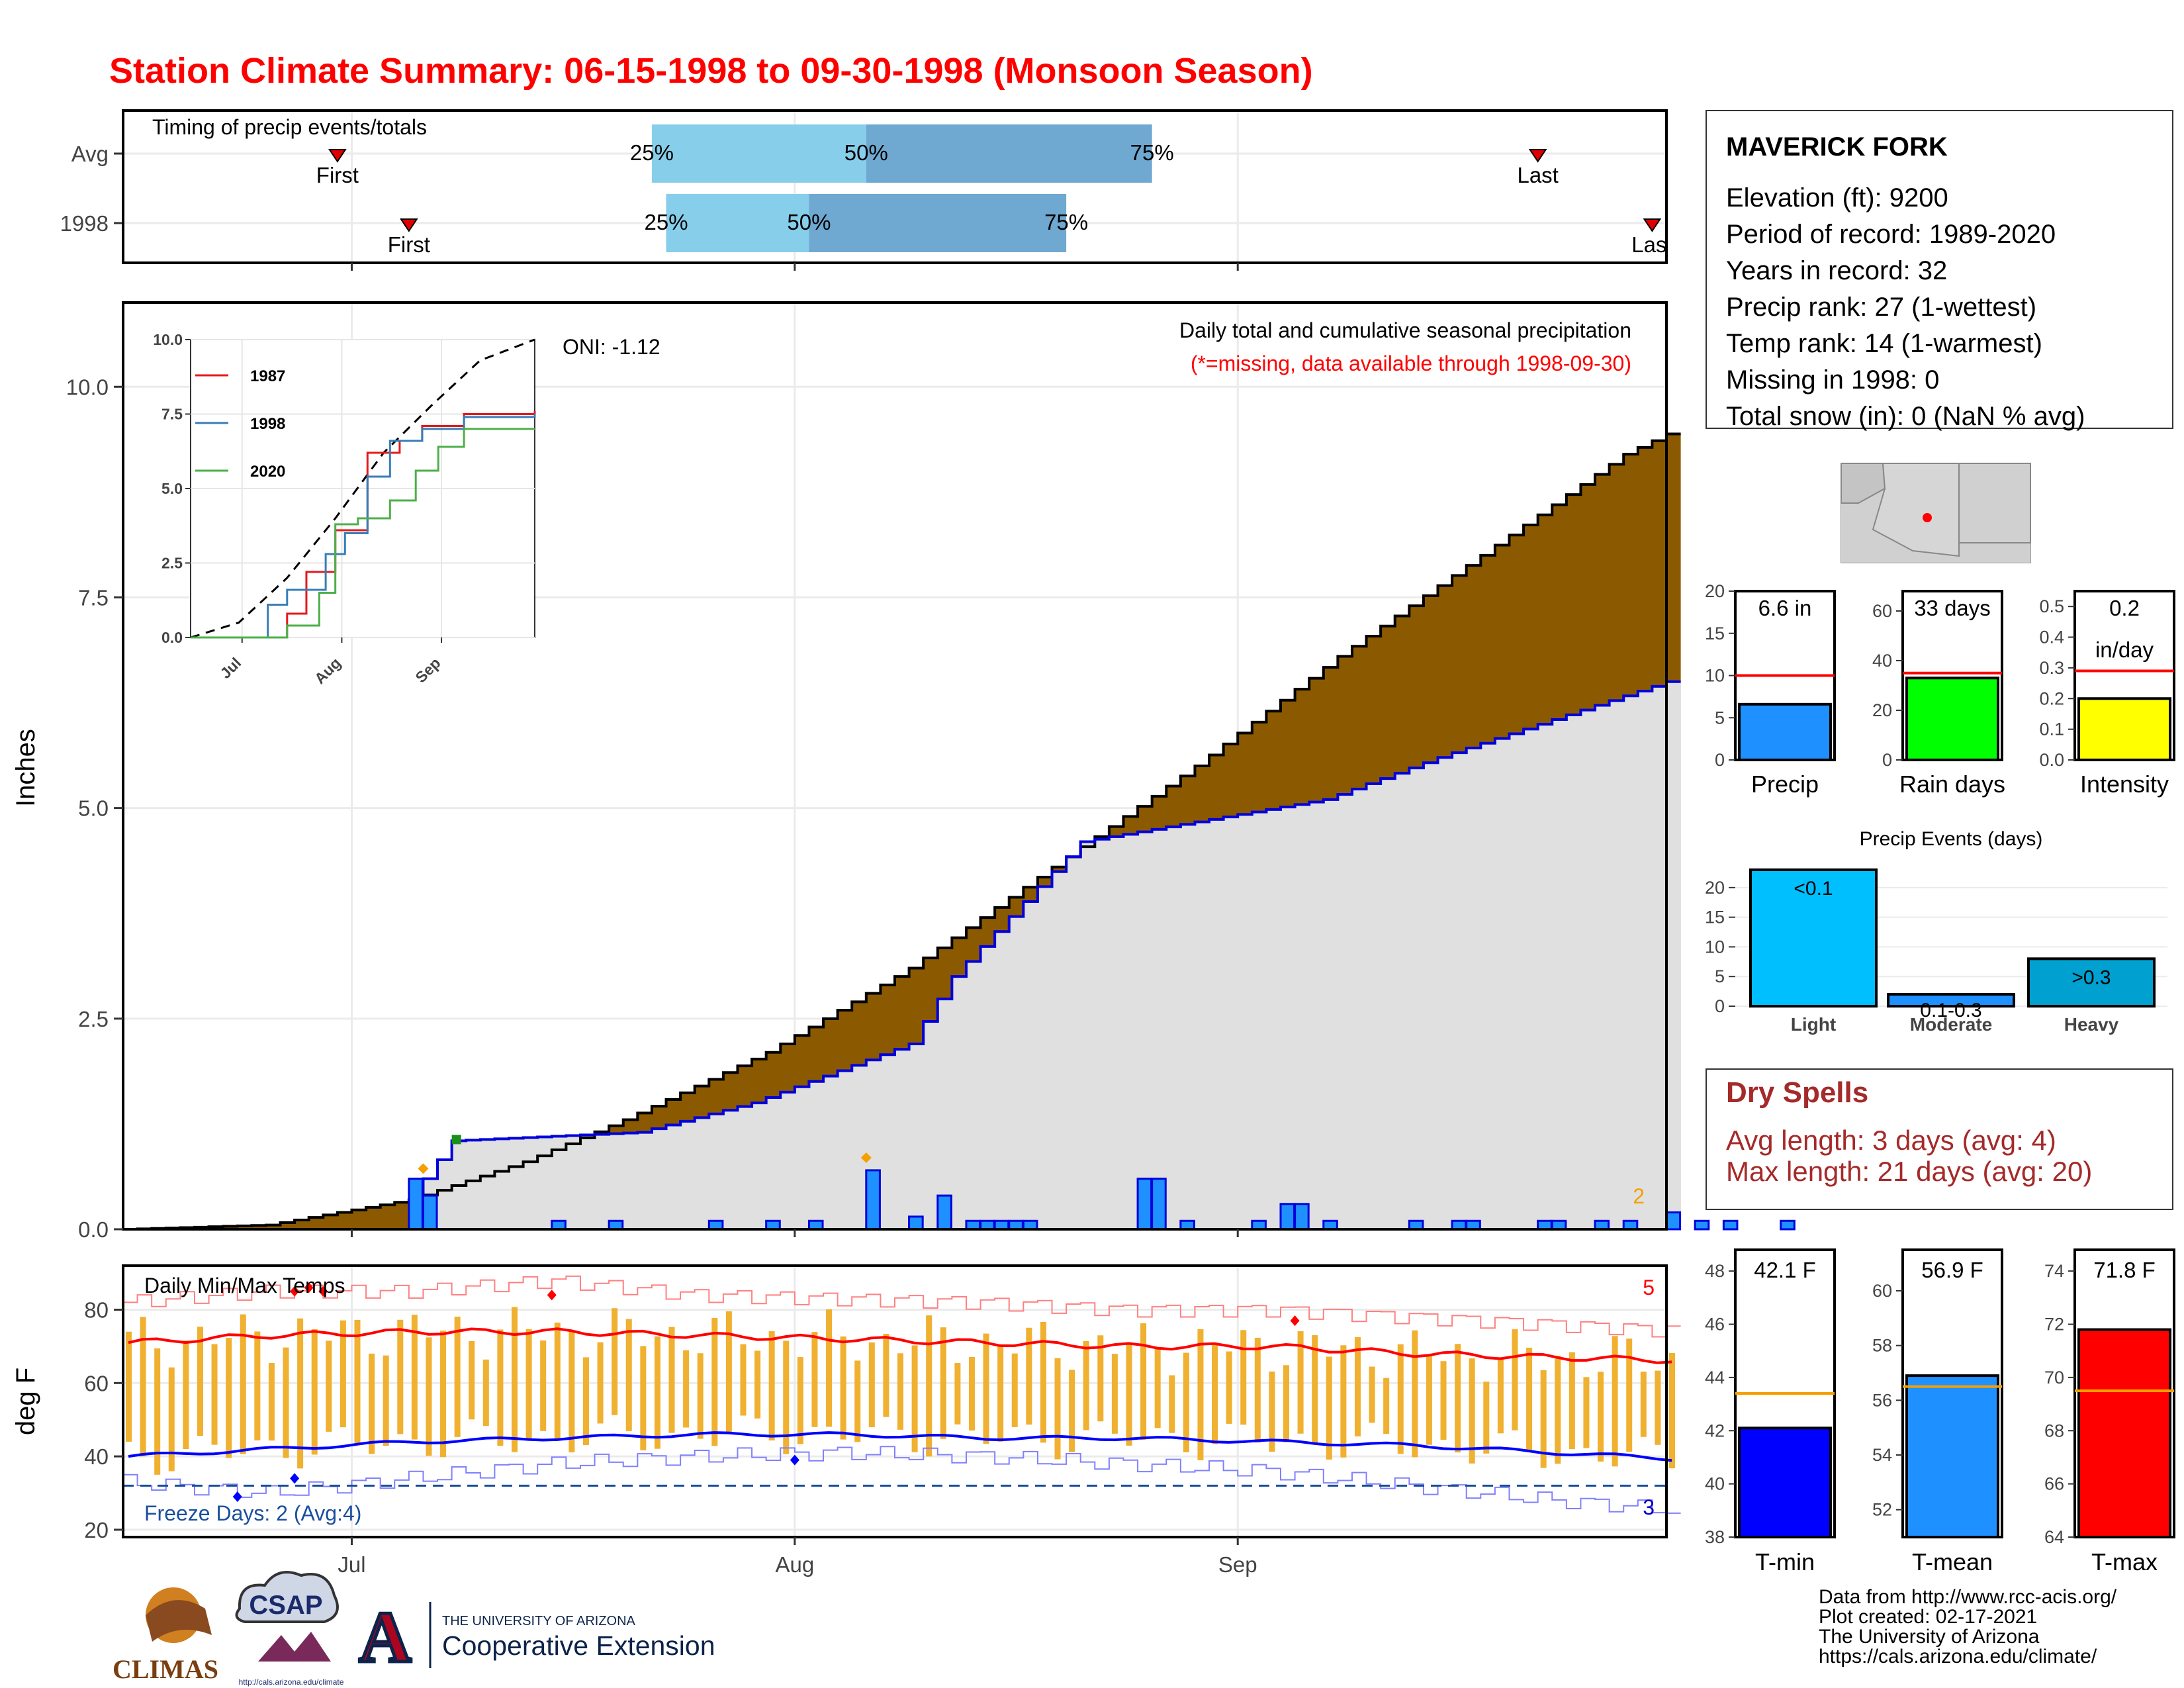 This screenshot has width=2184, height=1688. I want to click on inset-ytick-label: 2.5, so click(172, 563).